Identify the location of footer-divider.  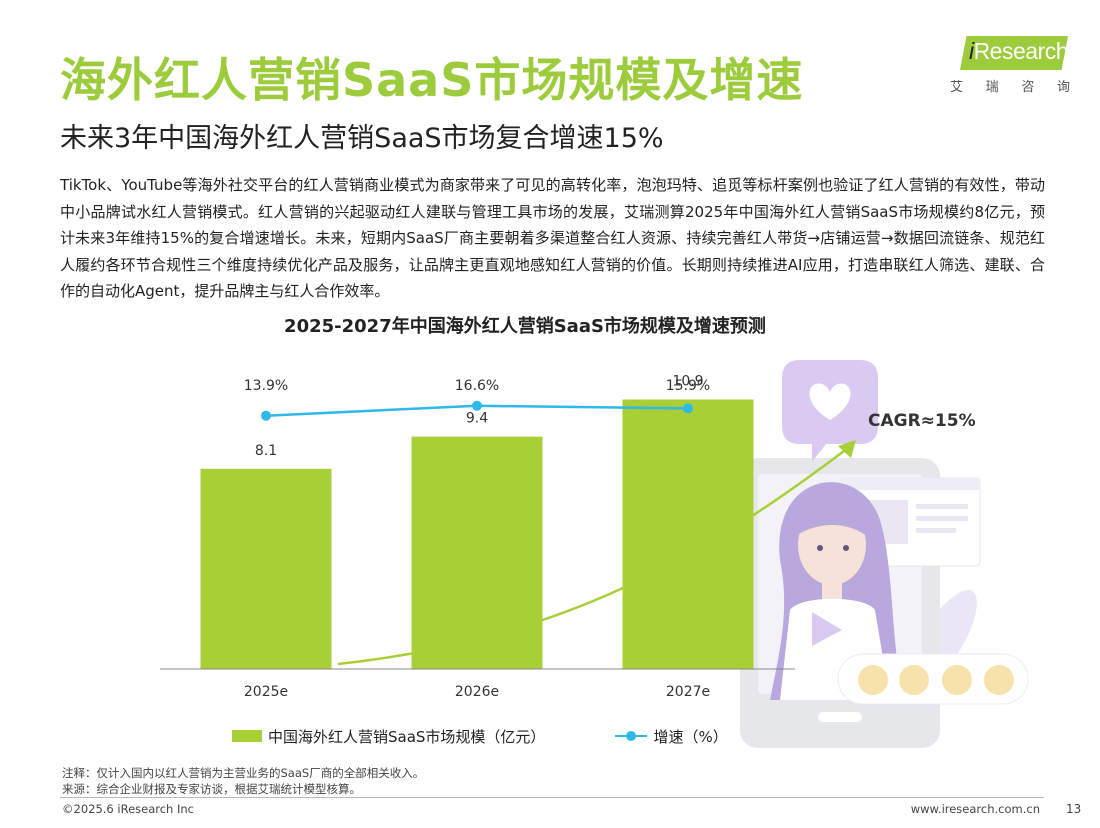
(552, 797).